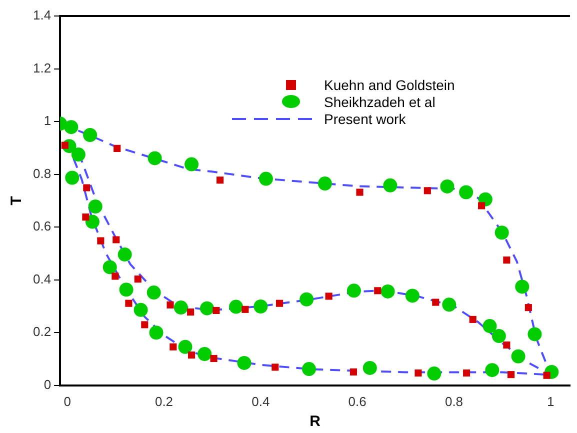 This screenshot has width=577, height=433. Describe the element at coordinates (42, 278) in the screenshot. I see `y-tick-label: 0.4` at that location.